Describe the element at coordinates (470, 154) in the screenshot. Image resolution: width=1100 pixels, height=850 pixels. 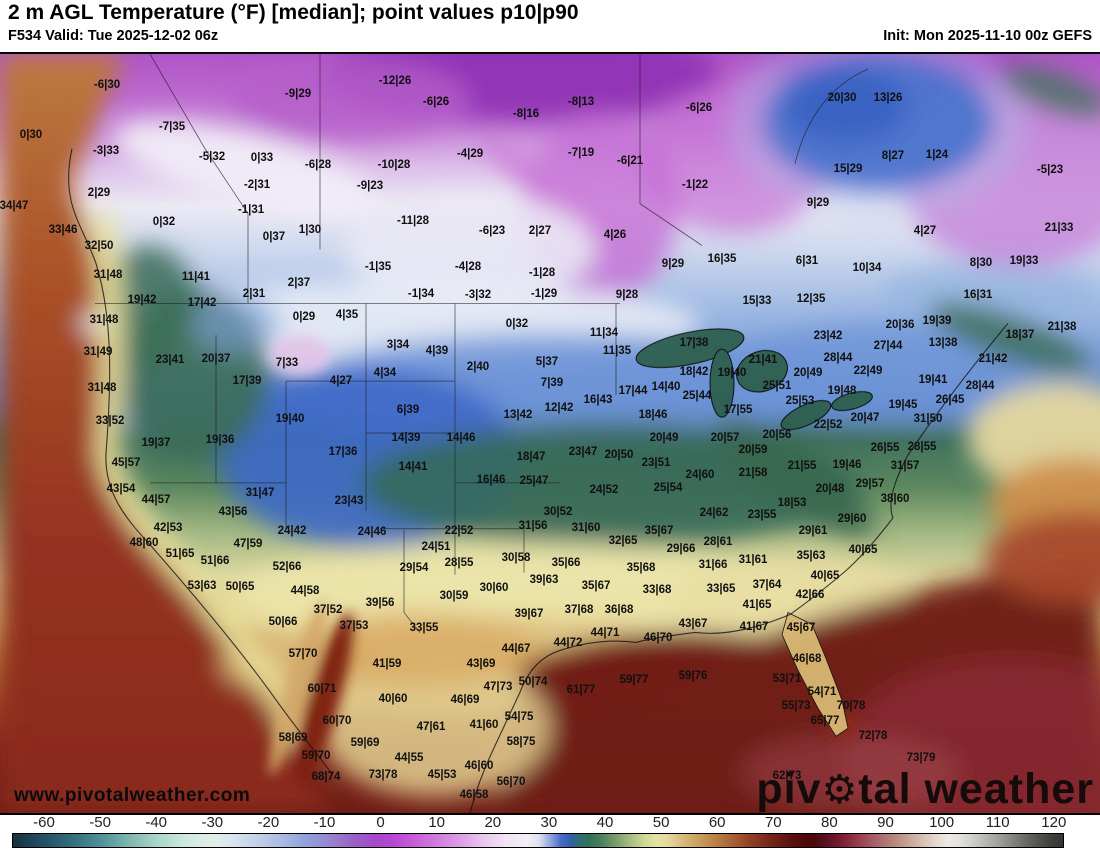
I see `point-value-label: -4|29` at that location.